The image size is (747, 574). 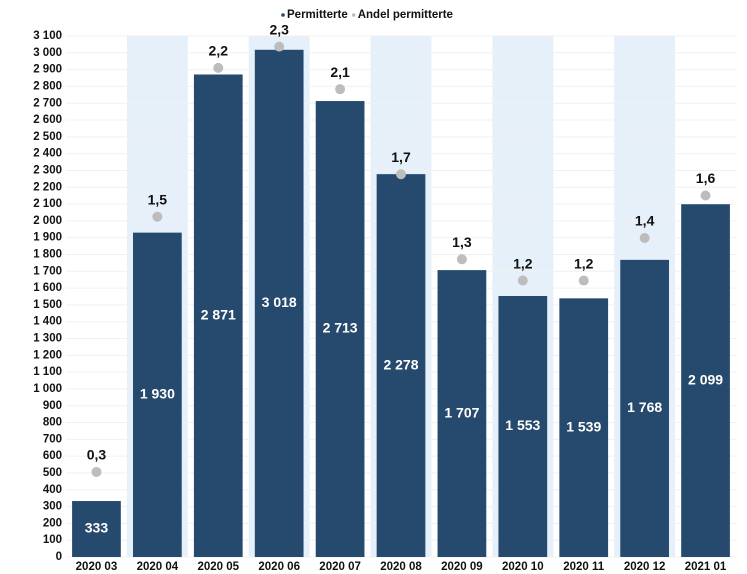 I want to click on x-tick-label: 2020 12, so click(x=645, y=567).